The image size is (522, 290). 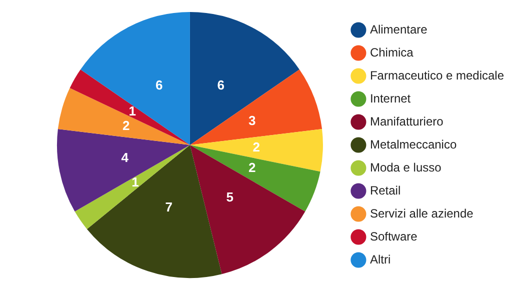 What do you see at coordinates (413, 144) in the screenshot?
I see `legend-label: Metalmeccanico` at bounding box center [413, 144].